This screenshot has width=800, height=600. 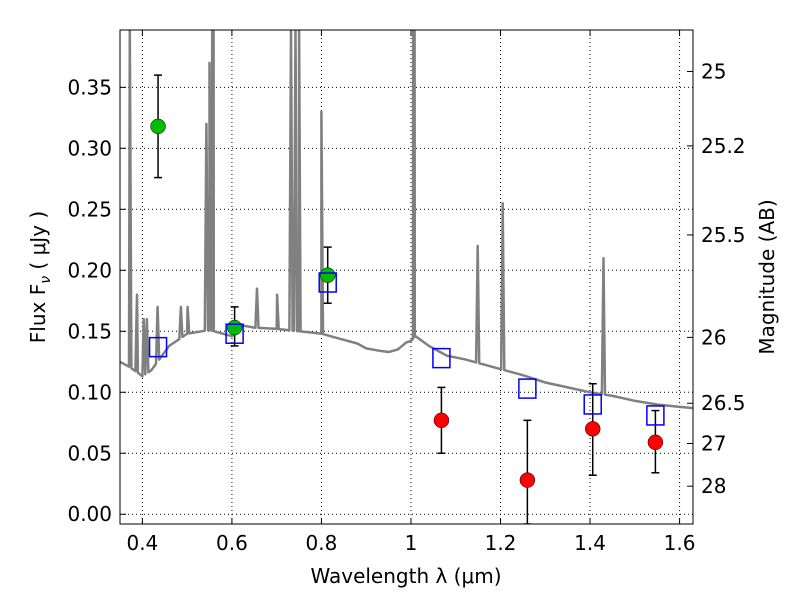 I want to click on y2-tick-label: 28, so click(x=713, y=486).